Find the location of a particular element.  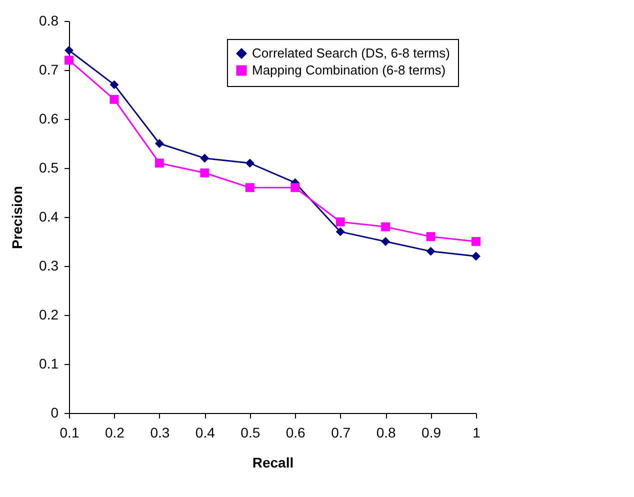

y-tick-label: 0.8 is located at coordinates (49, 20).